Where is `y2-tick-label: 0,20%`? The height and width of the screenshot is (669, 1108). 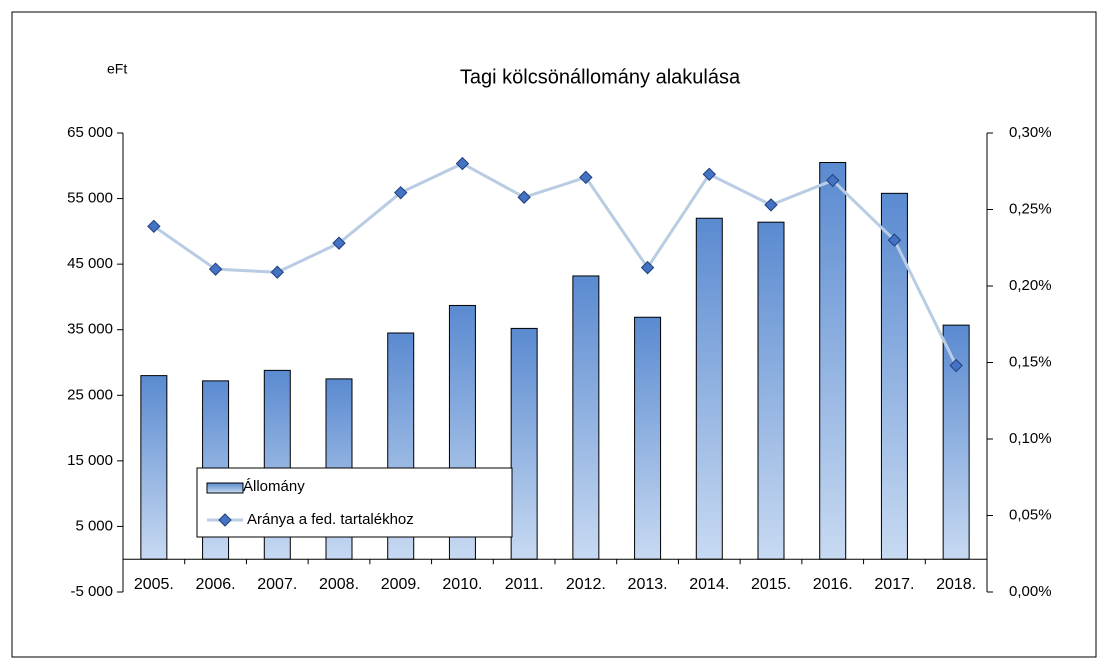 y2-tick-label: 0,20% is located at coordinates (1030, 285).